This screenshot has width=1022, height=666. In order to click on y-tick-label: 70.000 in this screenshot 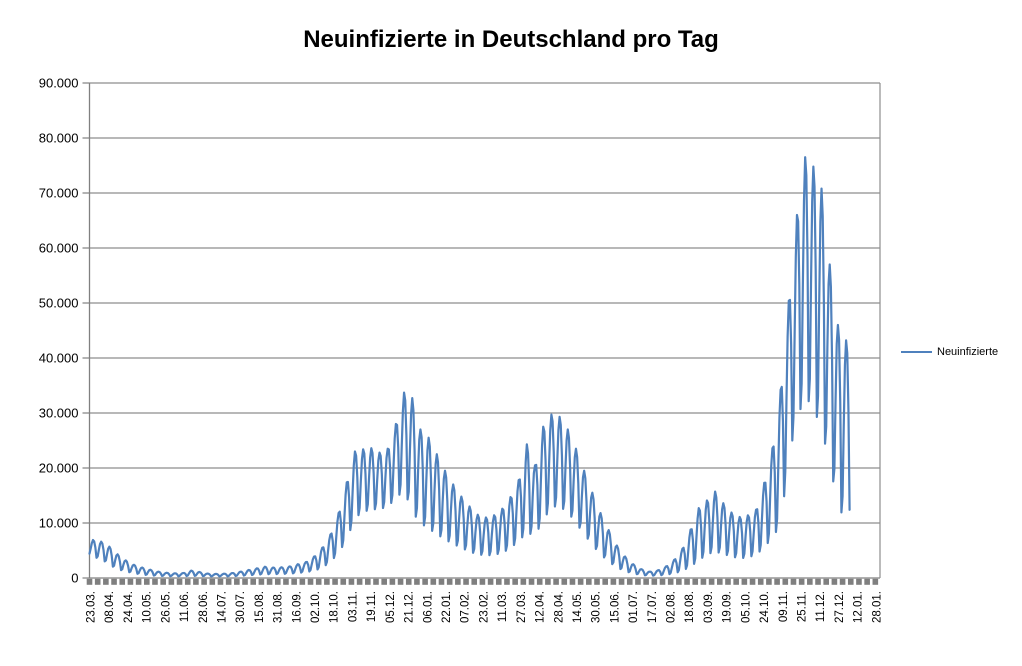, I will do `click(59, 193)`.